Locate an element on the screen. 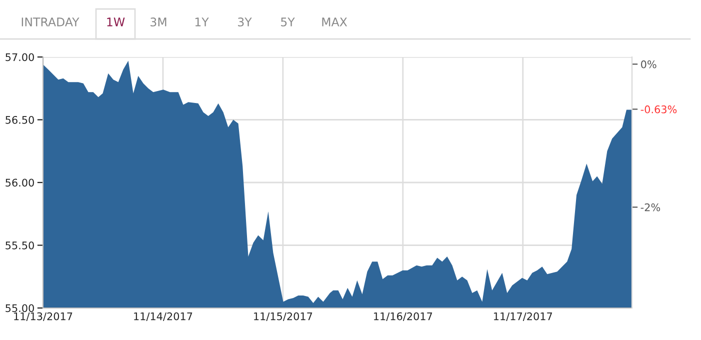  y-tick-label: 55.50 is located at coordinates (20, 245).